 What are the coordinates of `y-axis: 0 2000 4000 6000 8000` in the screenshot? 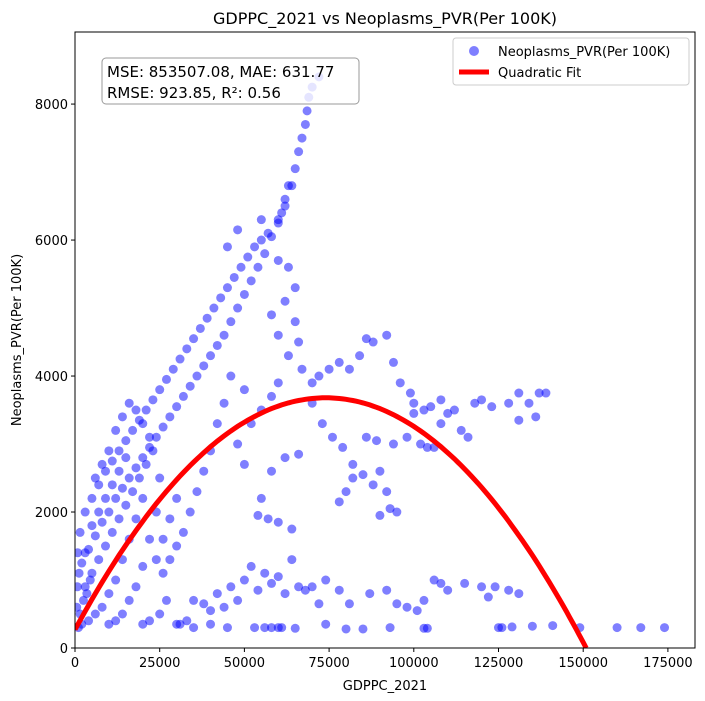 It's located at (55, 377).